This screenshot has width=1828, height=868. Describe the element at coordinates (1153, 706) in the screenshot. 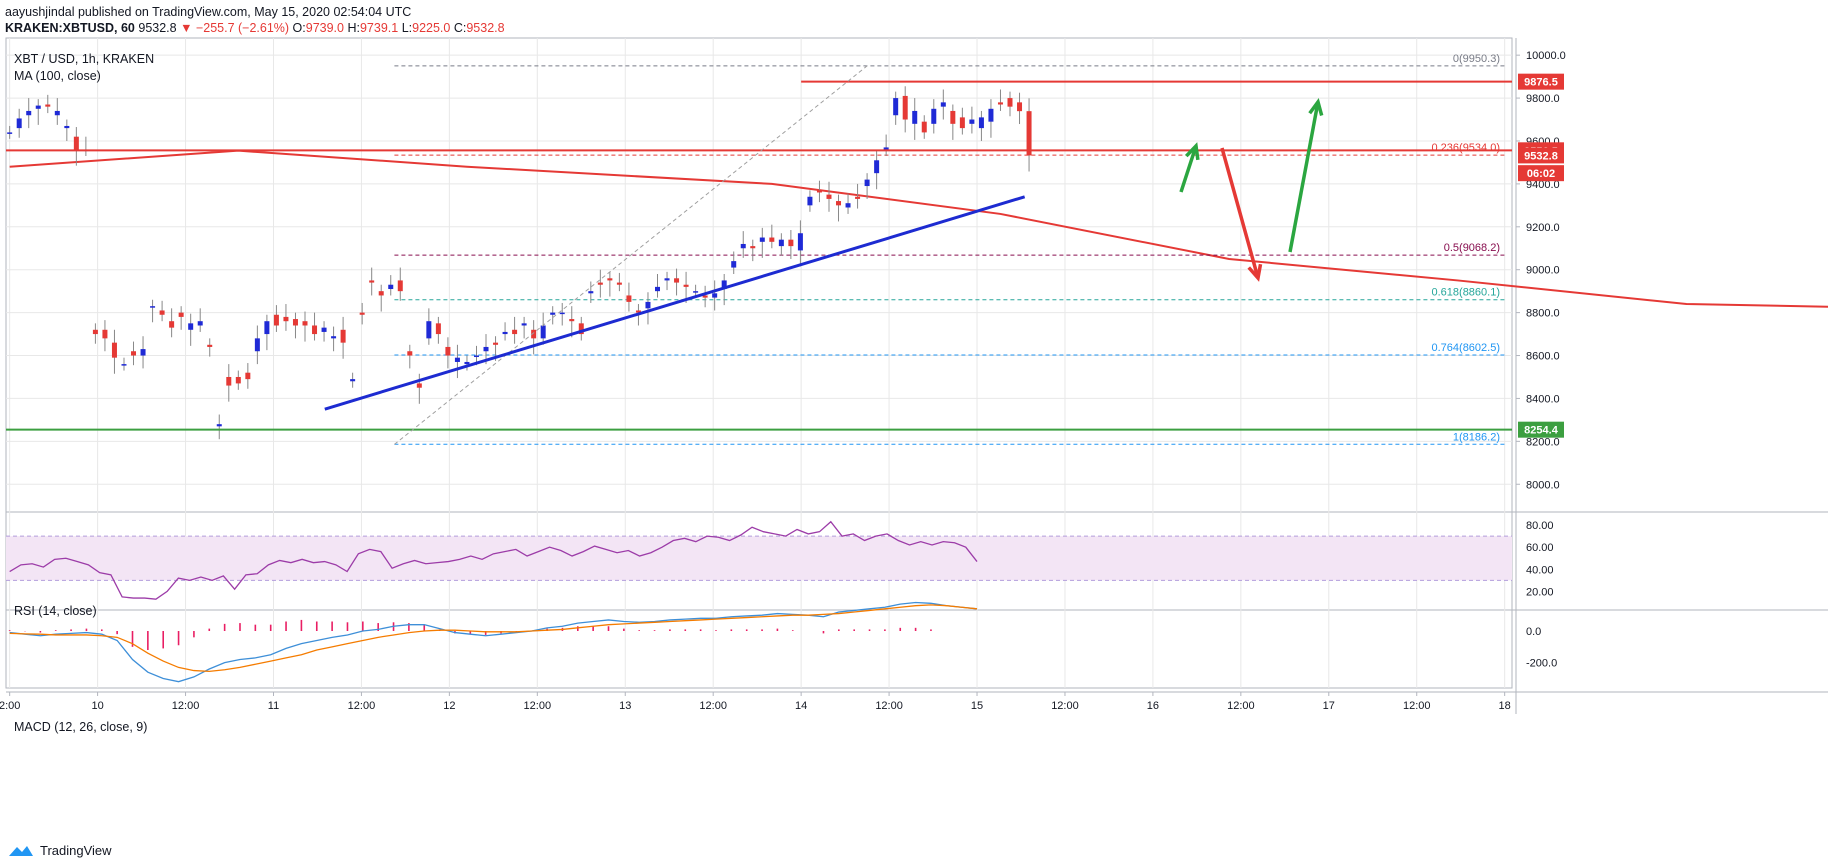

I see `x-tick-label: 16` at that location.